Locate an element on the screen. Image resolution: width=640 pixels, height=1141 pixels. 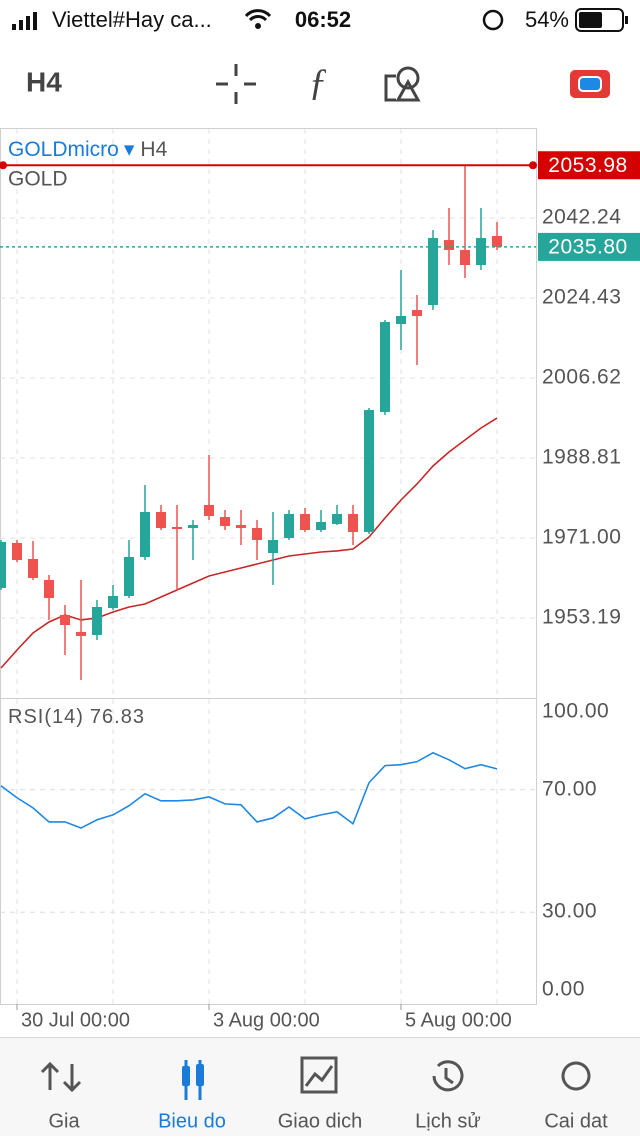
x-tick-label: 3 Aug 00:00 is located at coordinates (266, 1020).